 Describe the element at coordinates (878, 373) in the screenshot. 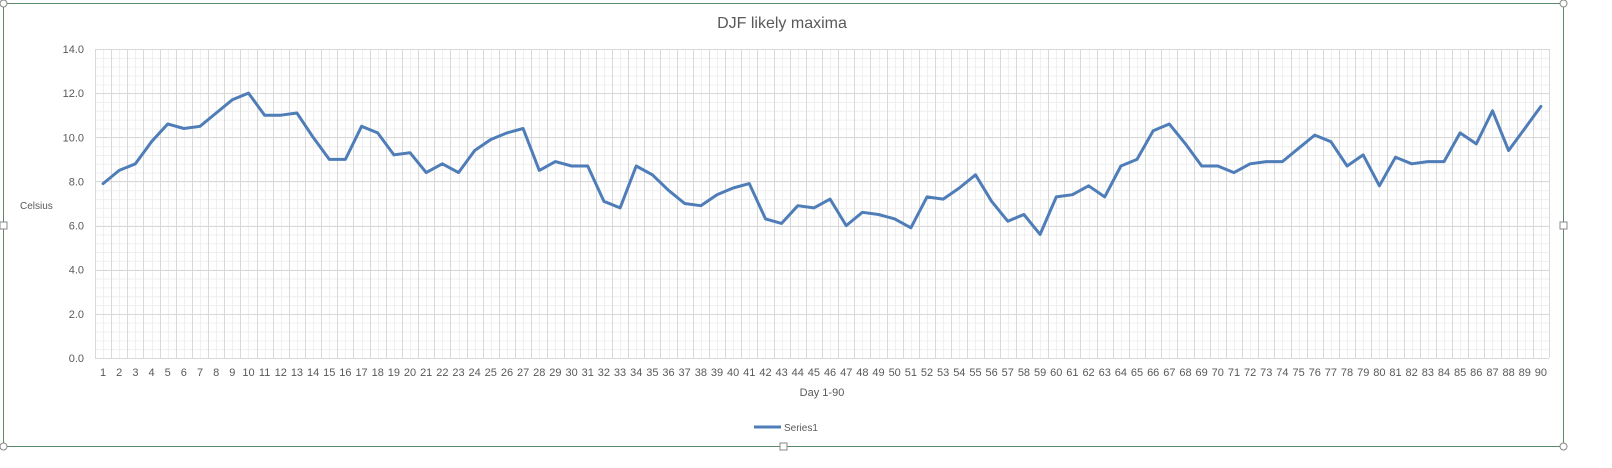

I see `x-tick-label: 49` at that location.